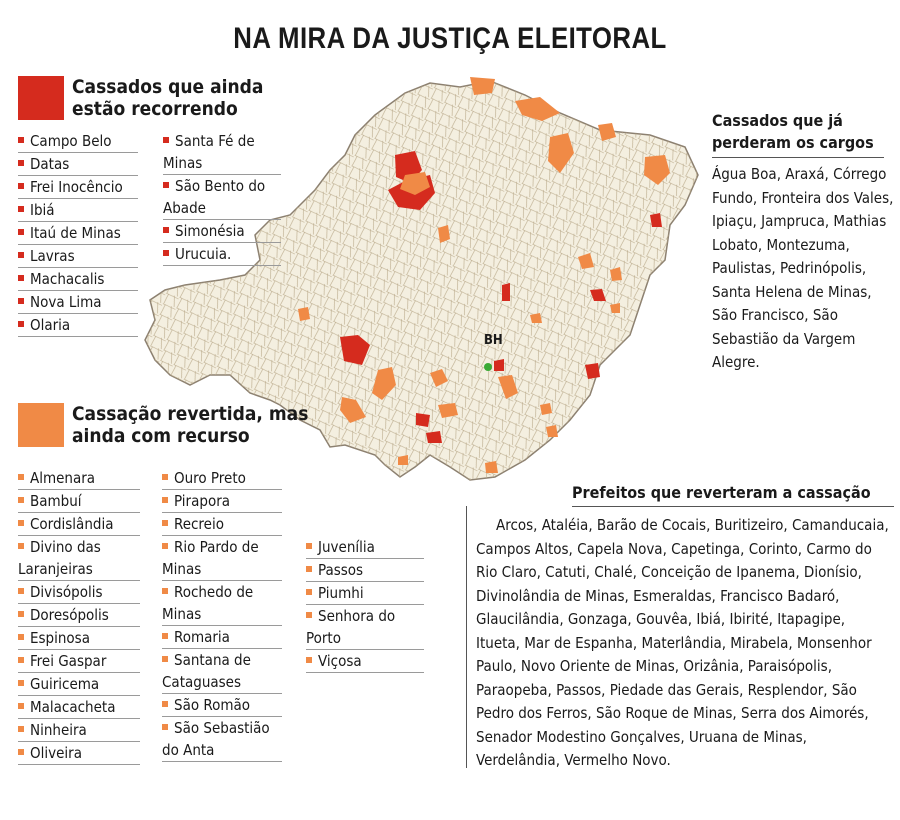  Describe the element at coordinates (222, 254) in the screenshot. I see `list-item: Urucuia.` at that location.